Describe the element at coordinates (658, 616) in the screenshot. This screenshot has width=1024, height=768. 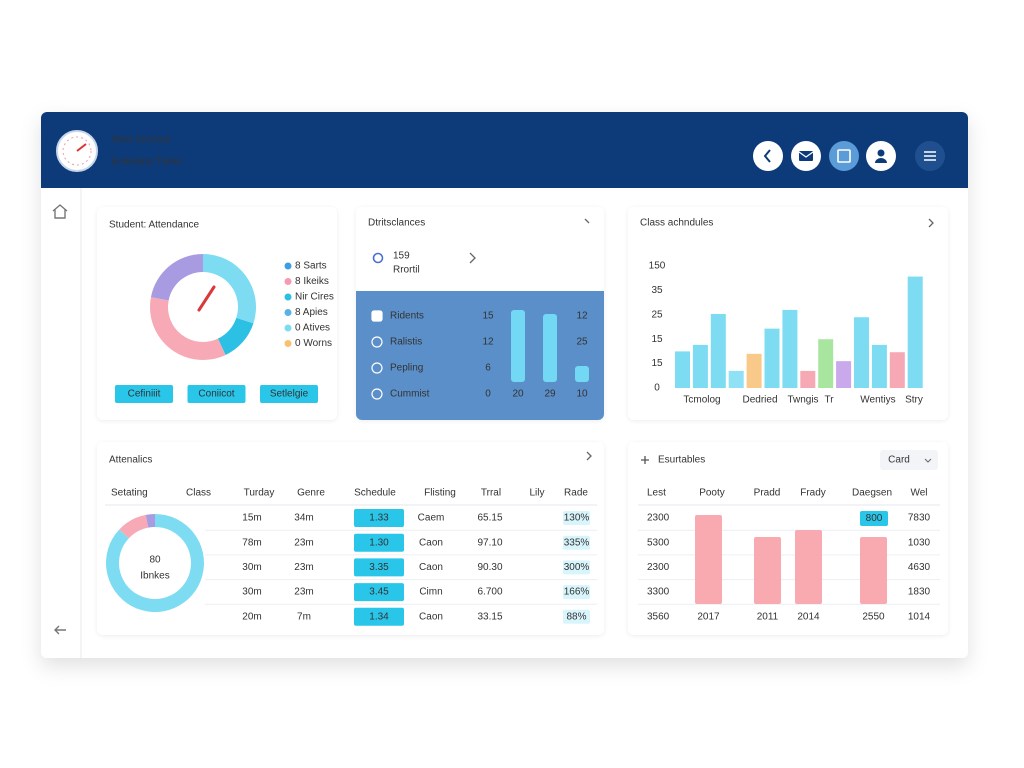
I see `cell: 3560` at that location.